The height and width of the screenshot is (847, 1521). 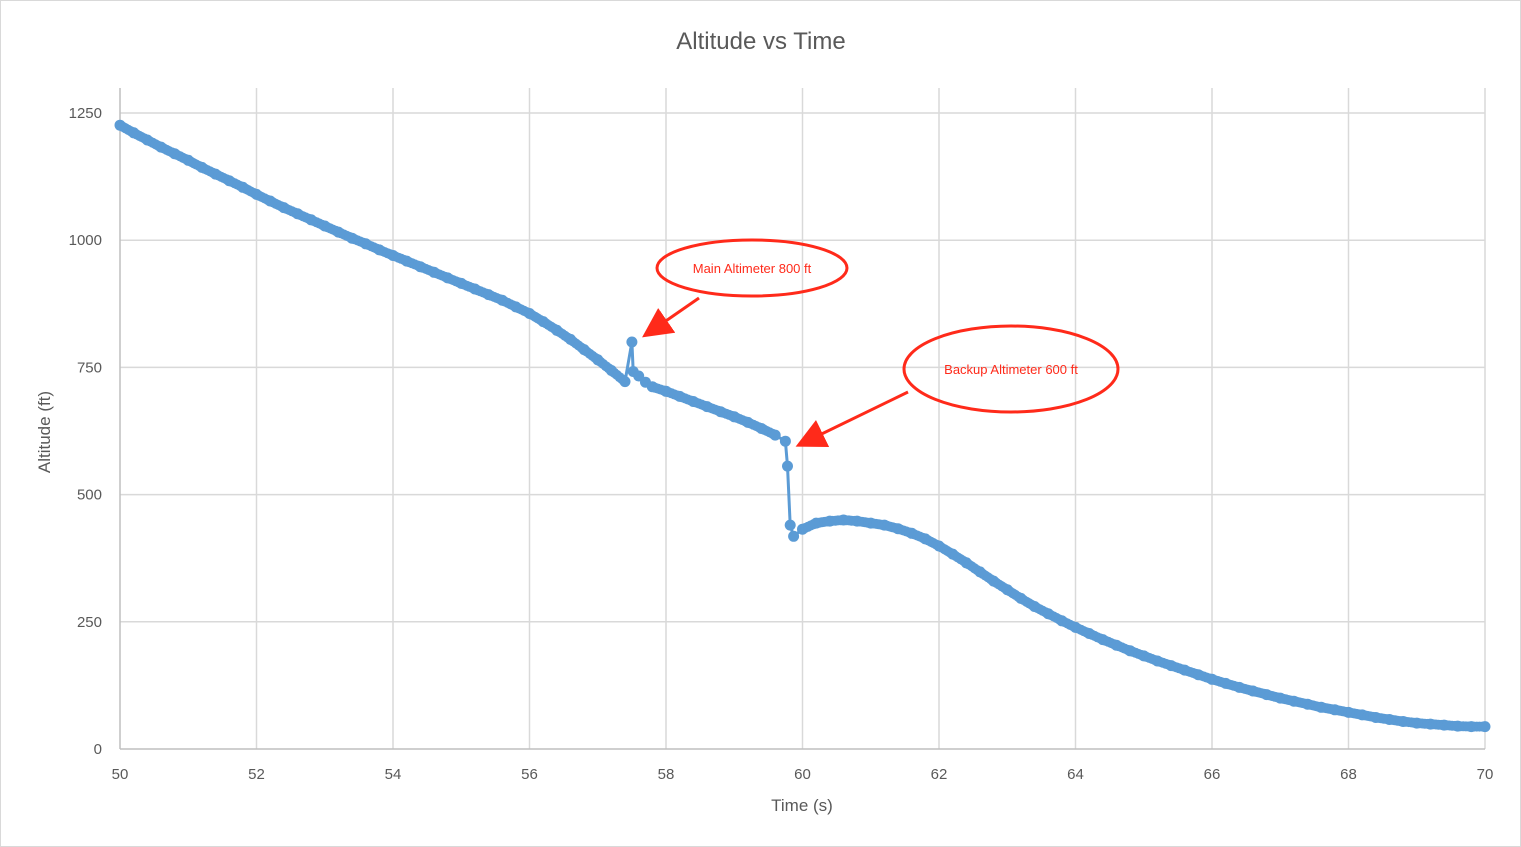 I want to click on x-tick-label: 58, so click(x=666, y=774).